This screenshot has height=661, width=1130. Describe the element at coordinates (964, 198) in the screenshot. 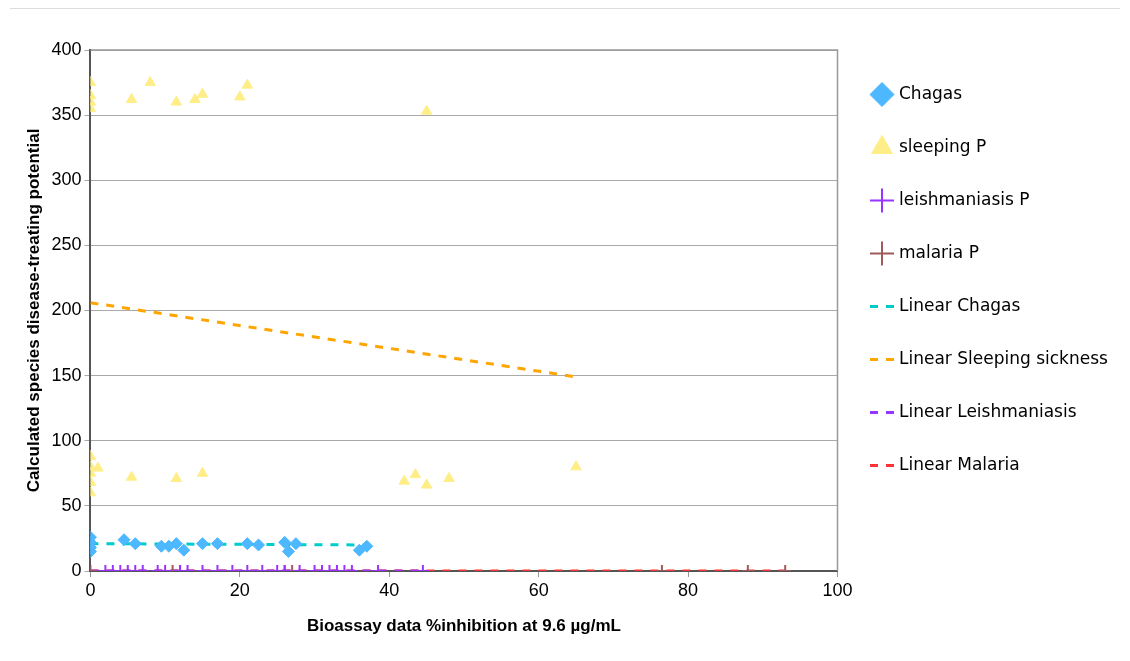

I see `legend-label: leishmaniasis P` at that location.